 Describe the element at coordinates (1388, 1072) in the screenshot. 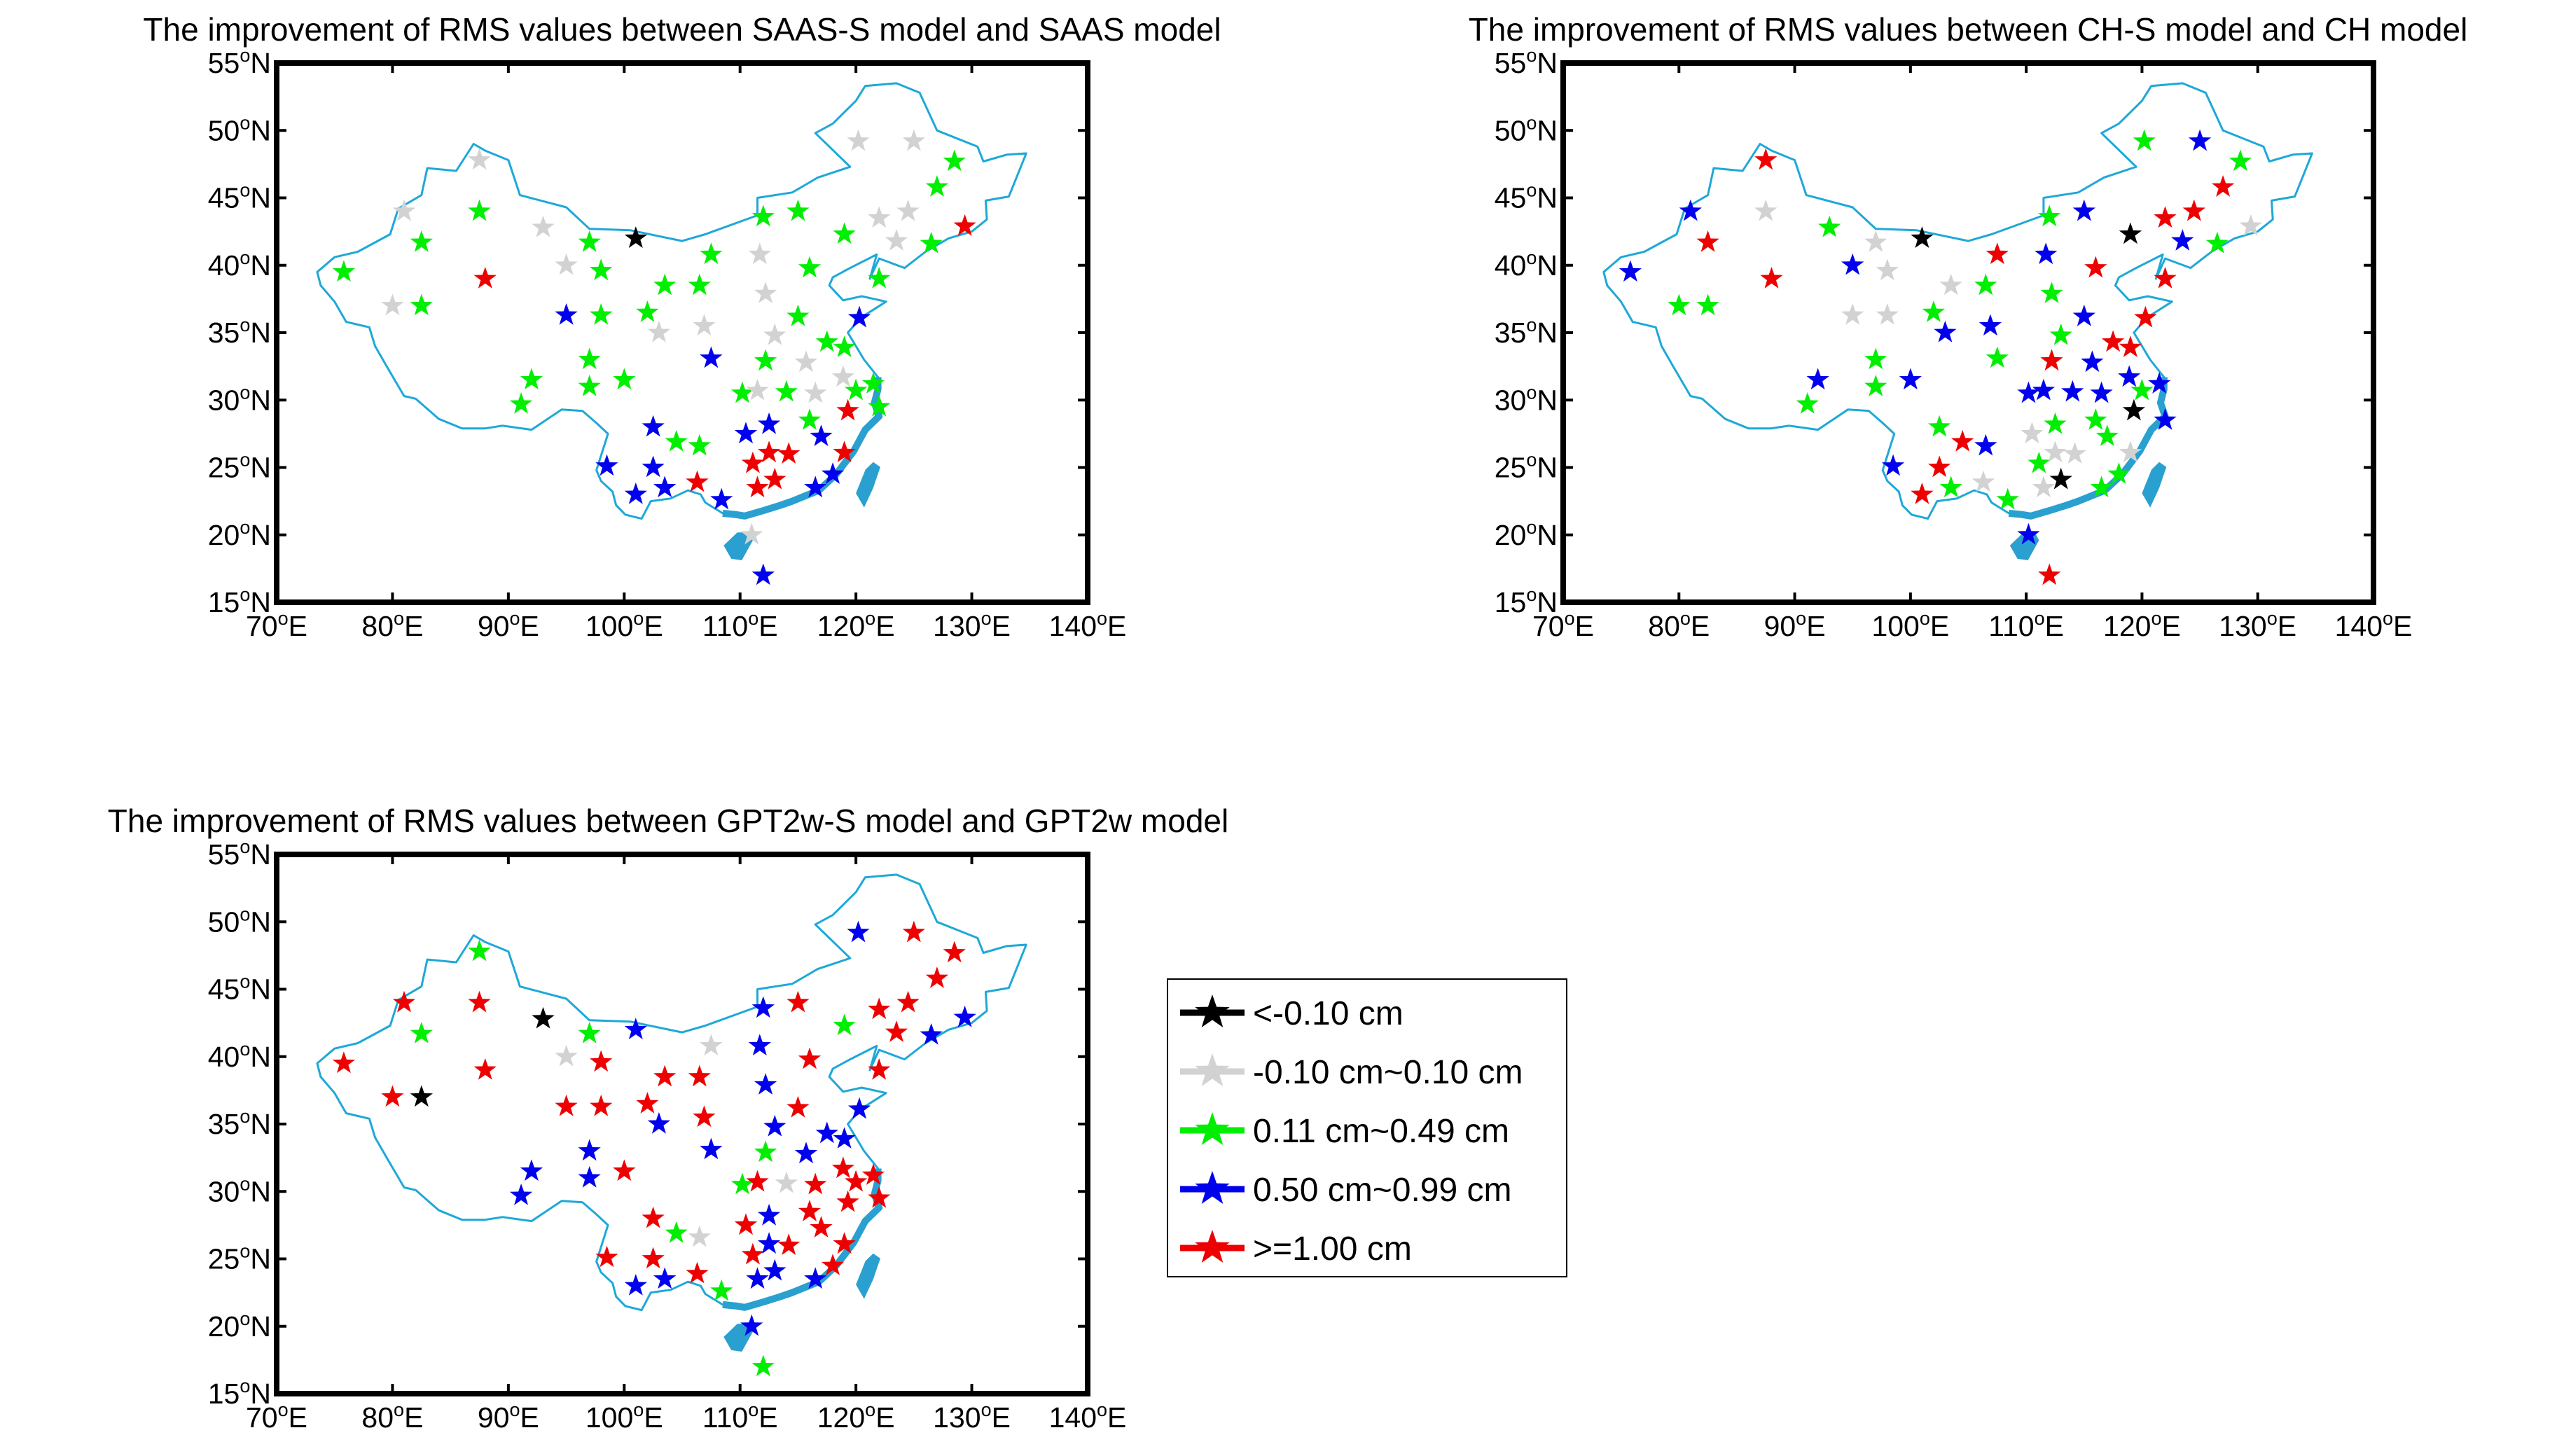

I see `legend-label: -0.10 cm~0.10 cm` at that location.